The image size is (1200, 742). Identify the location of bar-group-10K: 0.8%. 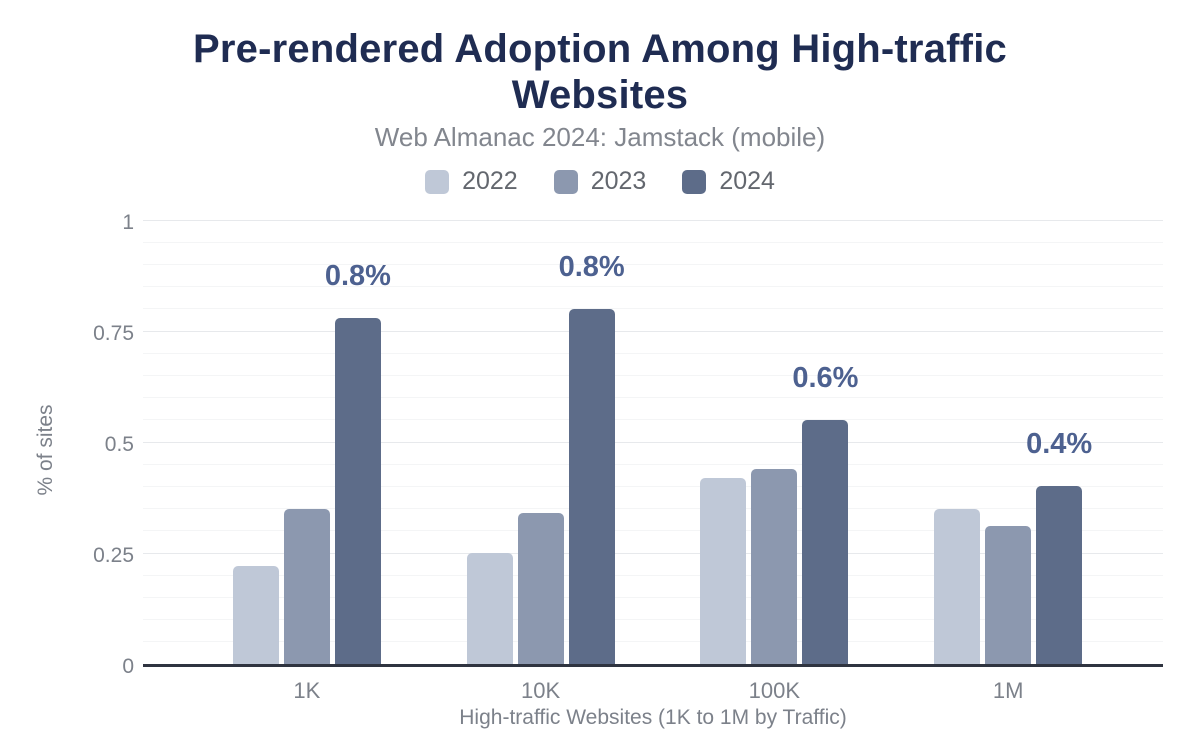
(541, 443).